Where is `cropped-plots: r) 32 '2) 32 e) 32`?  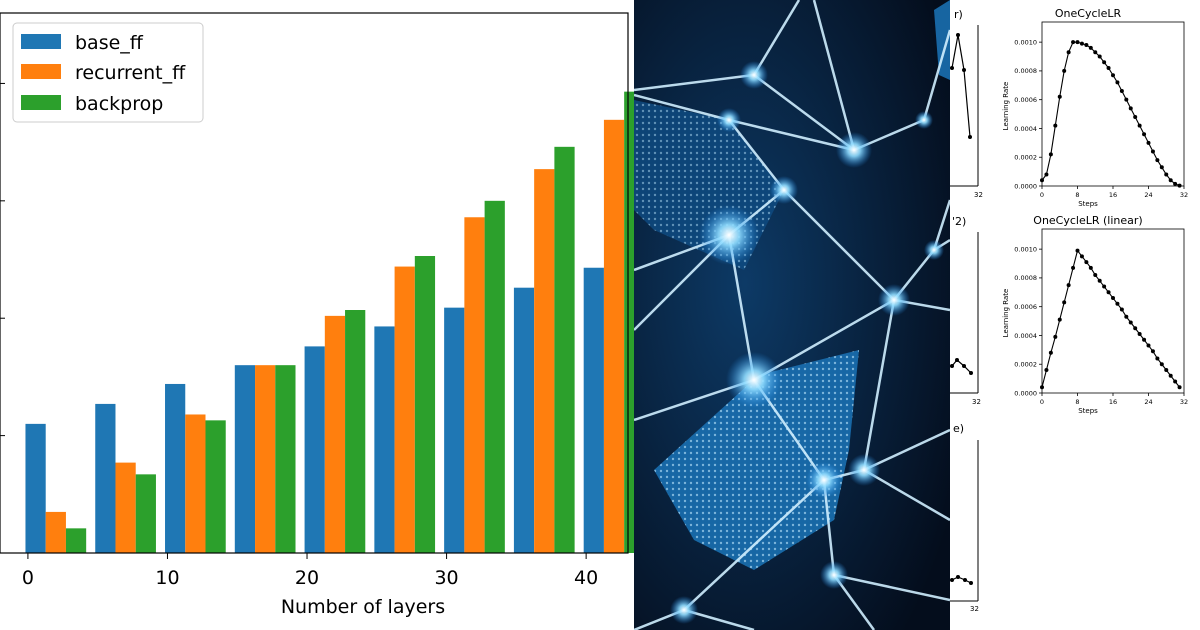 cropped-plots: r) 32 '2) 32 e) 32 is located at coordinates (966, 310).